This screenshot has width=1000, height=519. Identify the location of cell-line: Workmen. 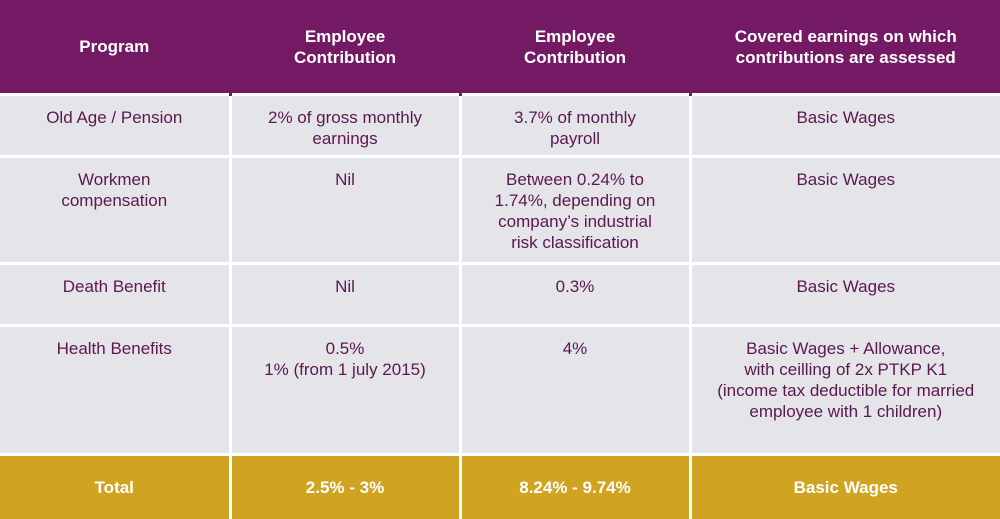
(114, 179).